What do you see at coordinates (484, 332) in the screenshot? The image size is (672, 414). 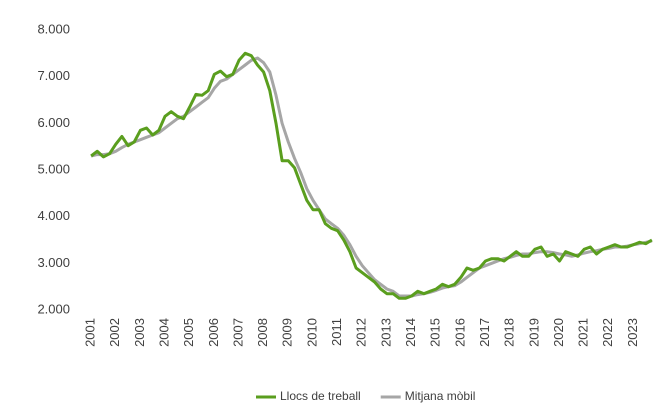 I see `x-tick-label: 2017` at bounding box center [484, 332].